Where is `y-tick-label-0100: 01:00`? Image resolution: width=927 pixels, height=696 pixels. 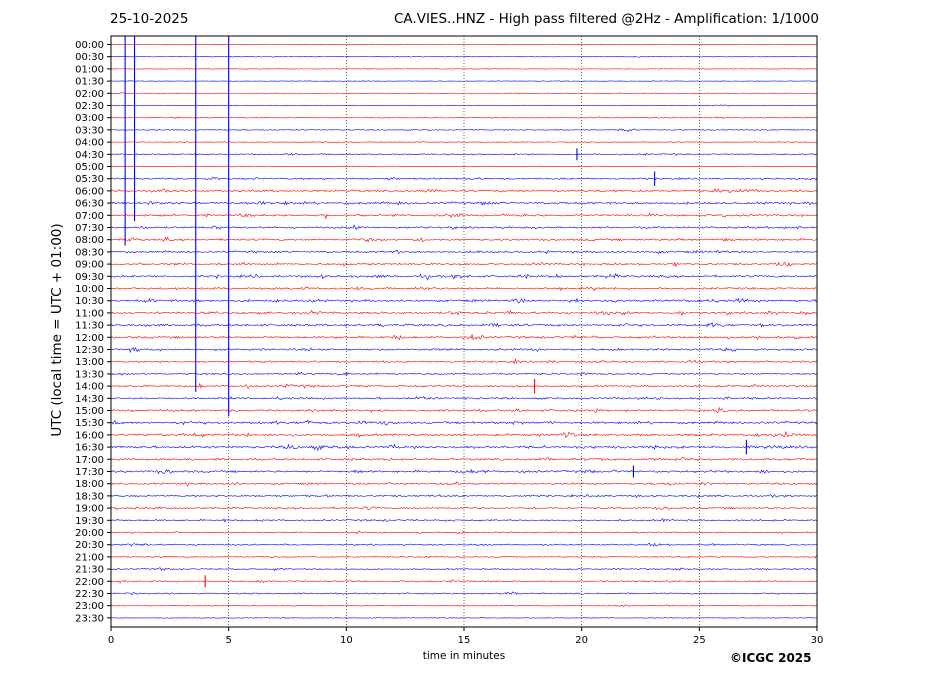 y-tick-label-0100: 01:00 is located at coordinates (89, 69).